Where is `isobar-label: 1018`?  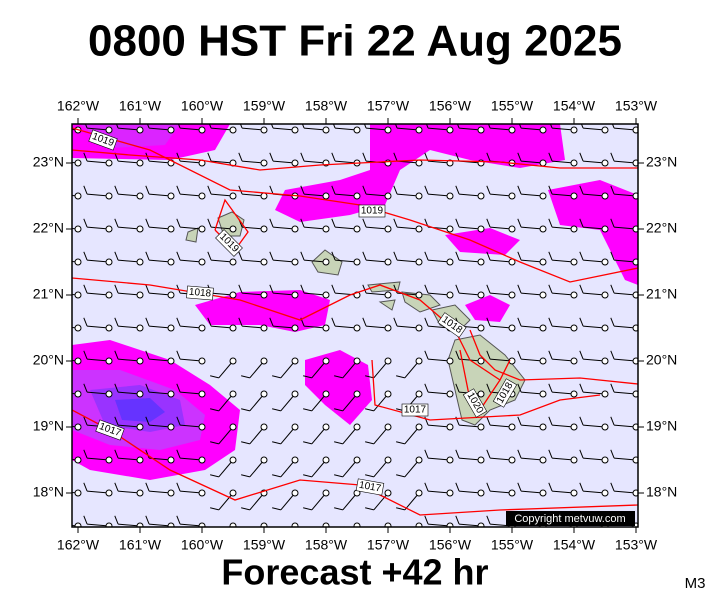
isobar-label: 1018 is located at coordinates (200, 293).